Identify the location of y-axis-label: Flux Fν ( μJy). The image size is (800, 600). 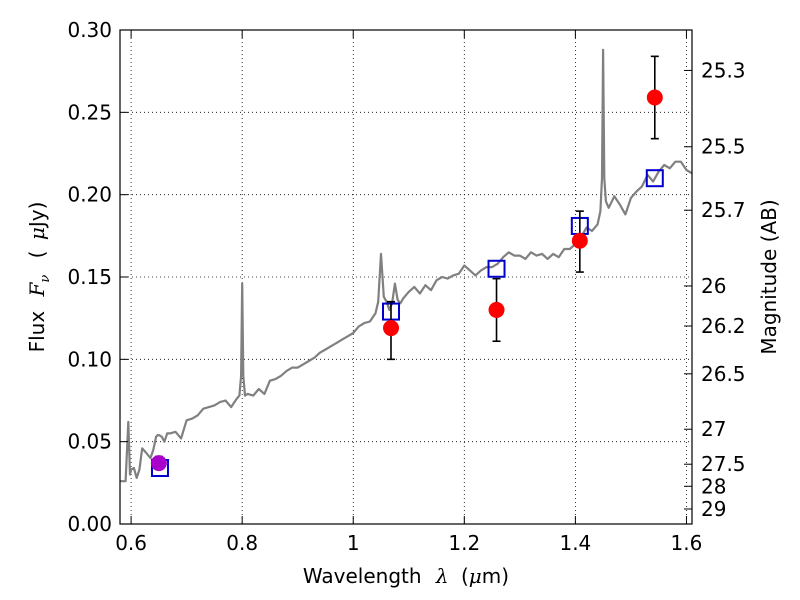
(39, 277).